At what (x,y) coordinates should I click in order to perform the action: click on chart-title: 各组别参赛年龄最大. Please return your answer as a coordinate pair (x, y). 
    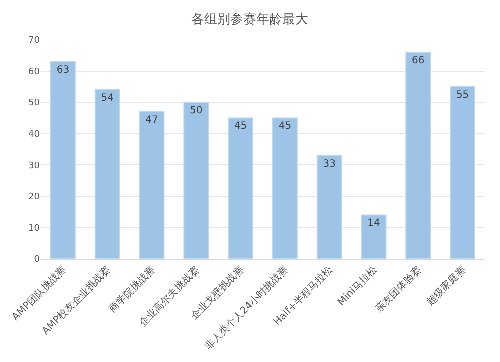
    Looking at the image, I should click on (250, 20).